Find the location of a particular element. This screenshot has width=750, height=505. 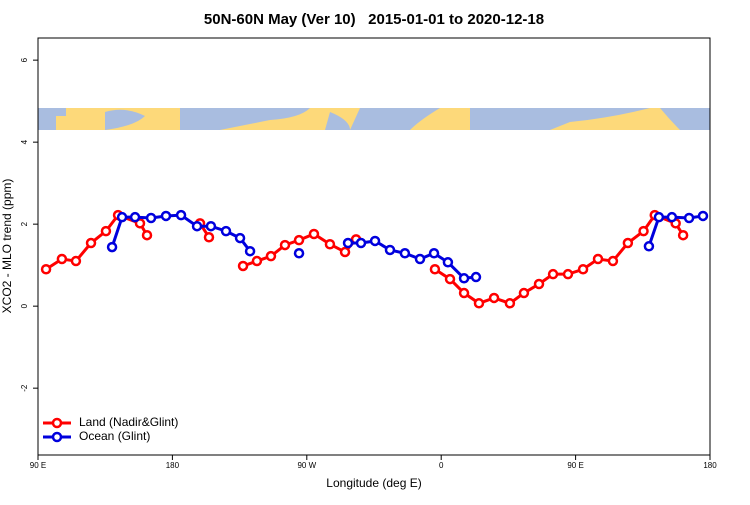

y-tick-label: 2 is located at coordinates (24, 223).